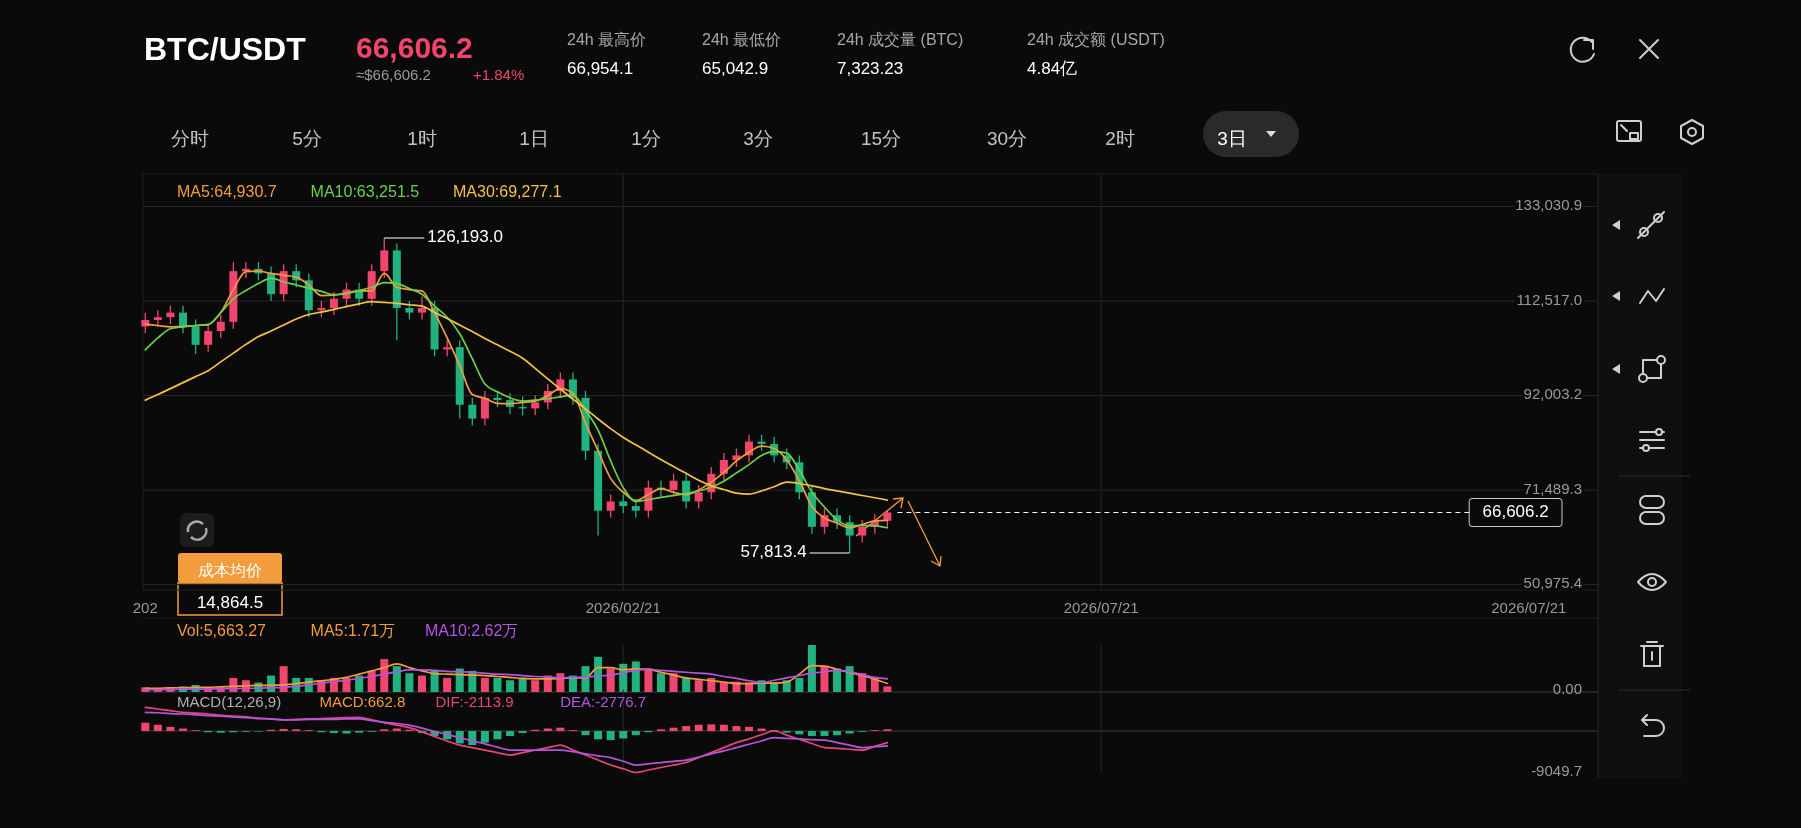 This screenshot has width=1801, height=828. What do you see at coordinates (1232, 139) in the screenshot?
I see `text: 3日` at bounding box center [1232, 139].